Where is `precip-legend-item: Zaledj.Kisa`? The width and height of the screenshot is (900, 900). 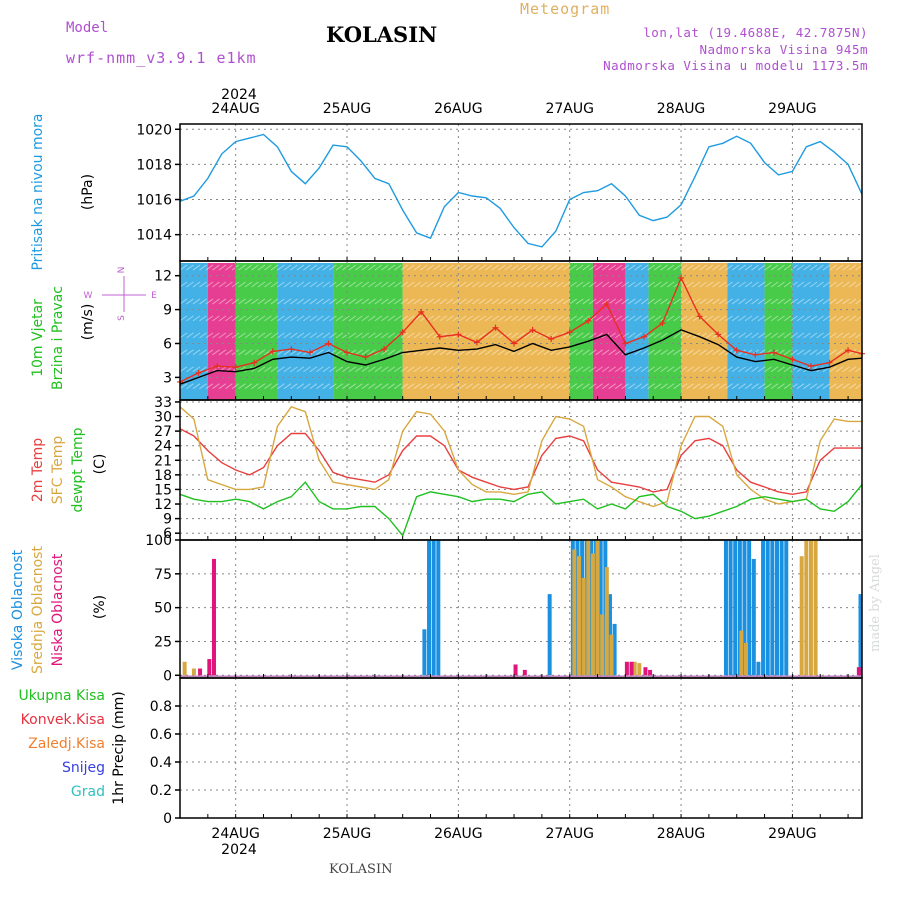
precip-legend-item: Zaledj.Kisa is located at coordinates (66, 744).